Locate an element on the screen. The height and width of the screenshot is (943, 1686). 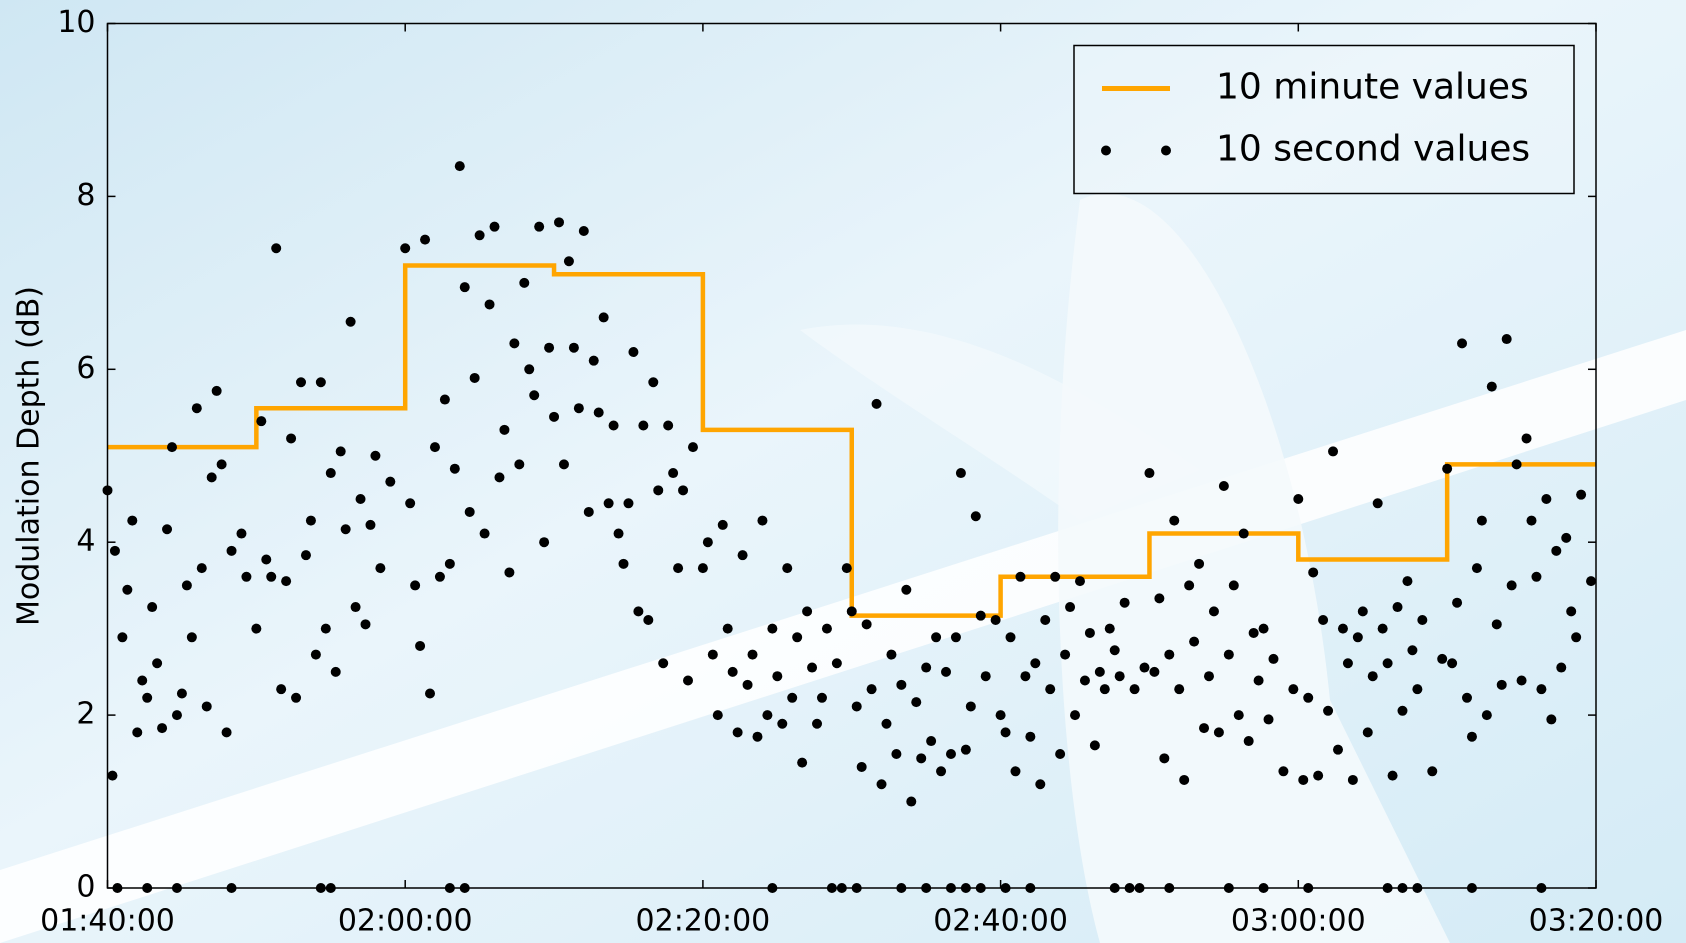
legend-swatch is located at coordinates (1166, 150).